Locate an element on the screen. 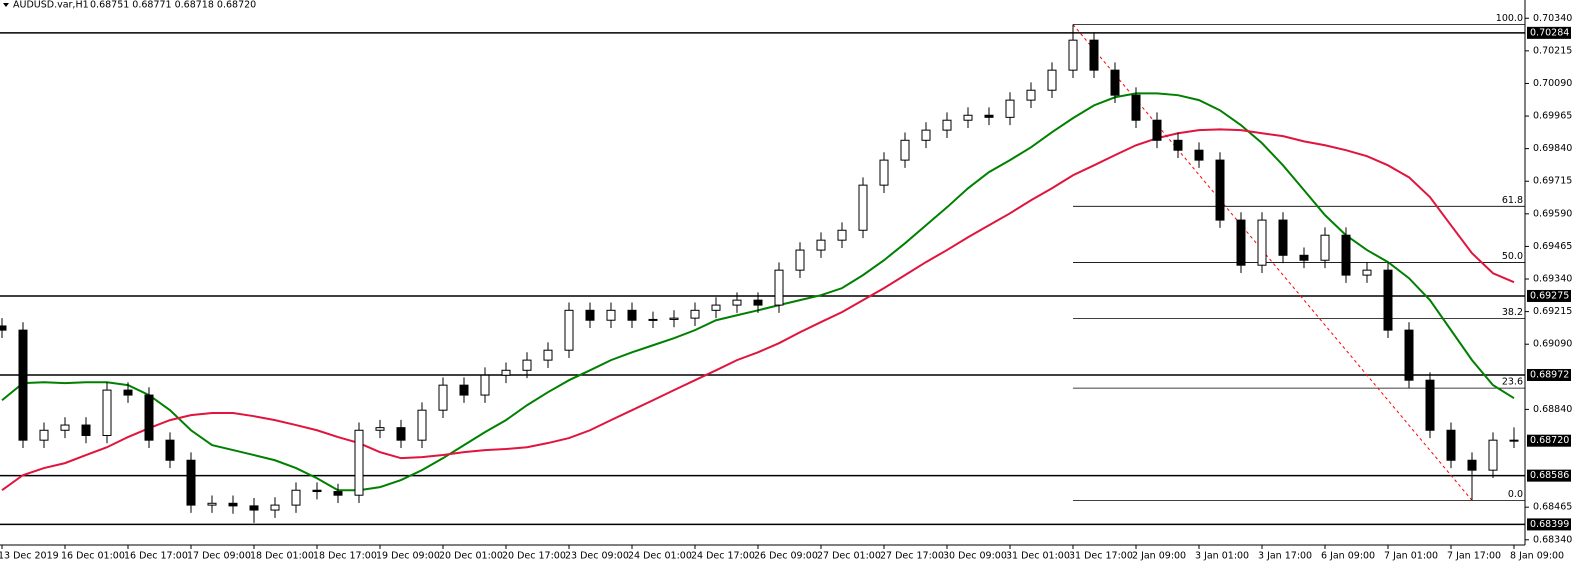 The height and width of the screenshot is (569, 1588). x-tick-label: 17 Dec 09:00 is located at coordinates (219, 556).